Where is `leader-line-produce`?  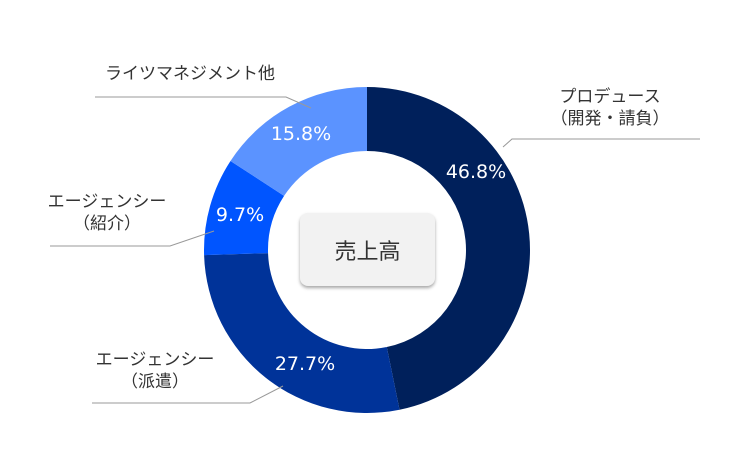
leader-line-produce is located at coordinates (601, 143).